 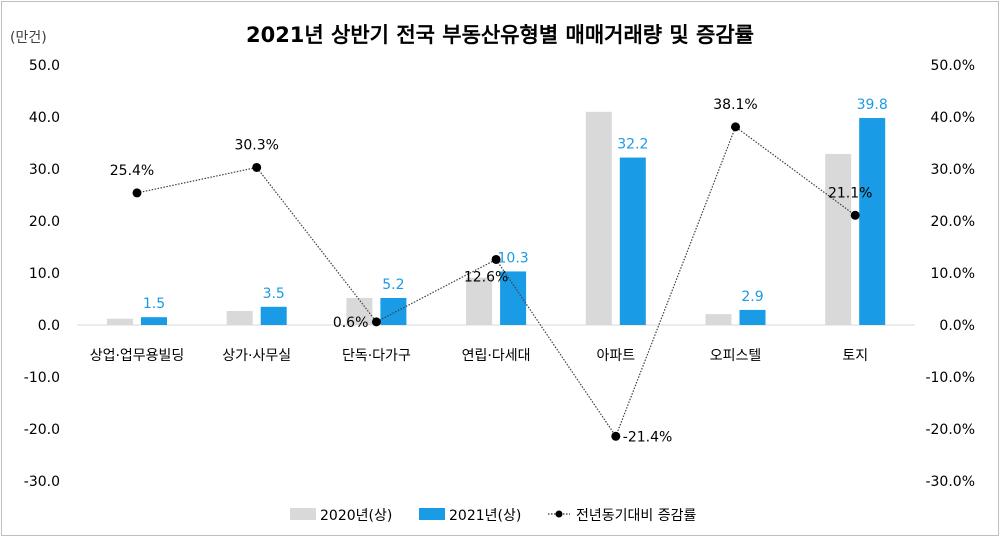 I want to click on category-label: 상가·사무실, so click(x=256, y=356).